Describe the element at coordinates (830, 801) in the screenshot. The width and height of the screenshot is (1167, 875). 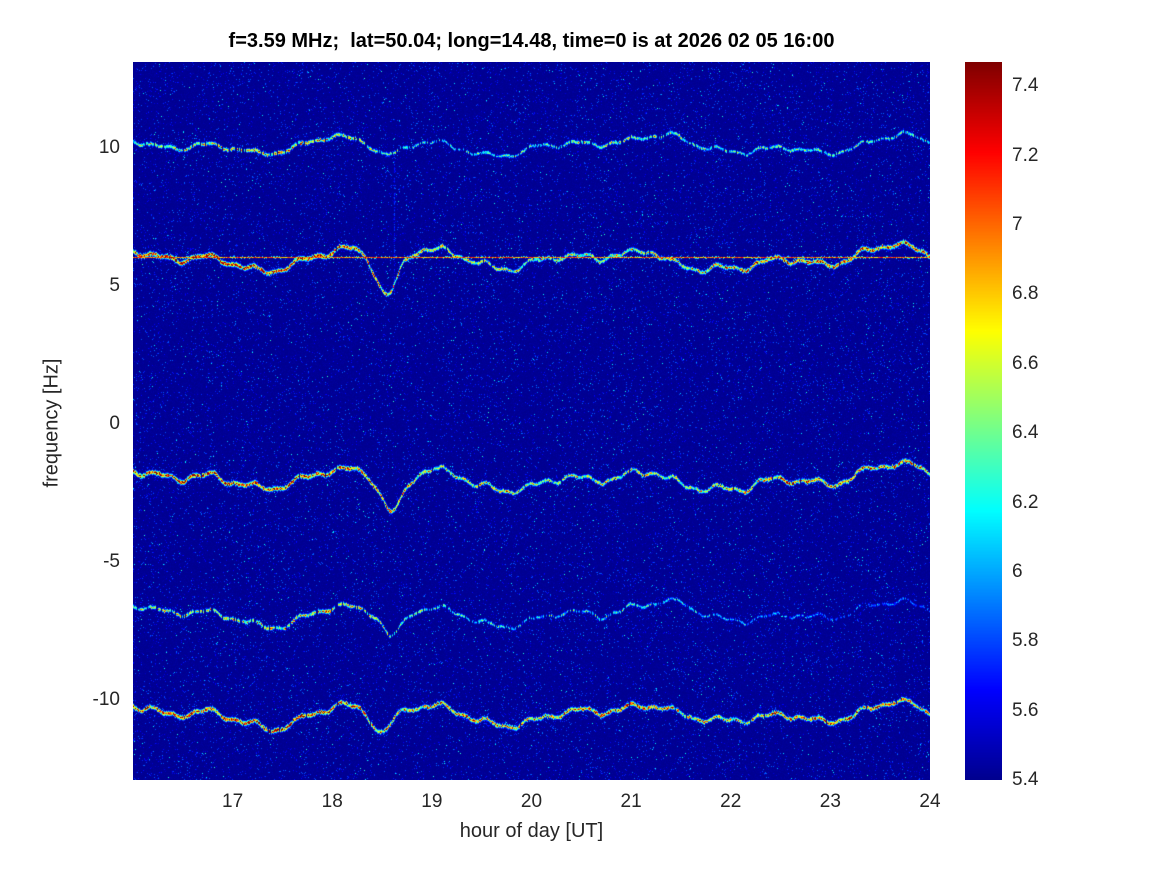
I see `x-tick-label: 23` at that location.